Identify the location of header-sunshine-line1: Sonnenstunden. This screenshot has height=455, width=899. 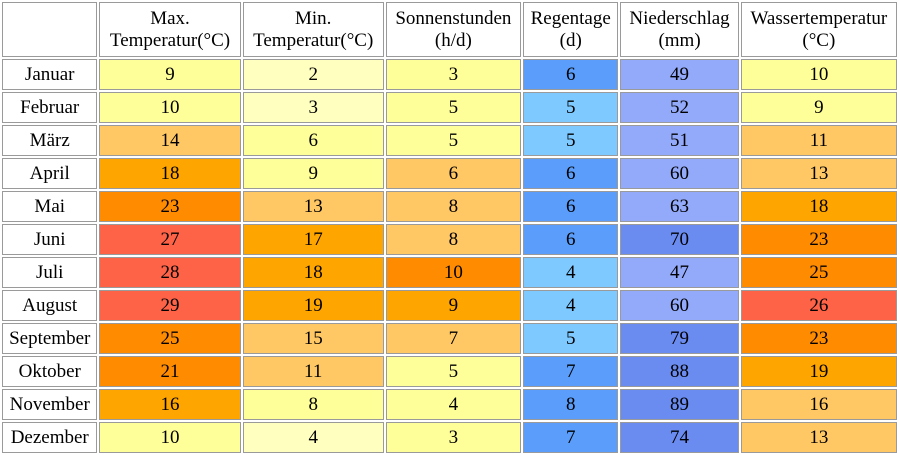
(453, 18).